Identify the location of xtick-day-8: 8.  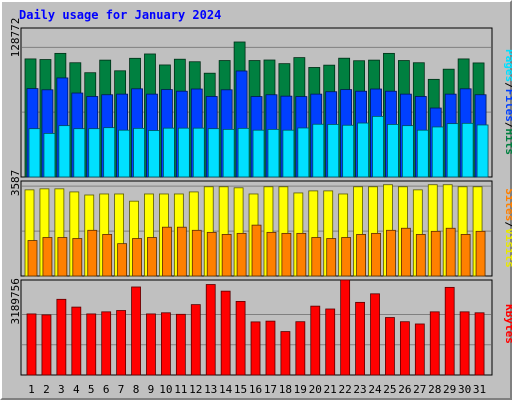
(136, 389).